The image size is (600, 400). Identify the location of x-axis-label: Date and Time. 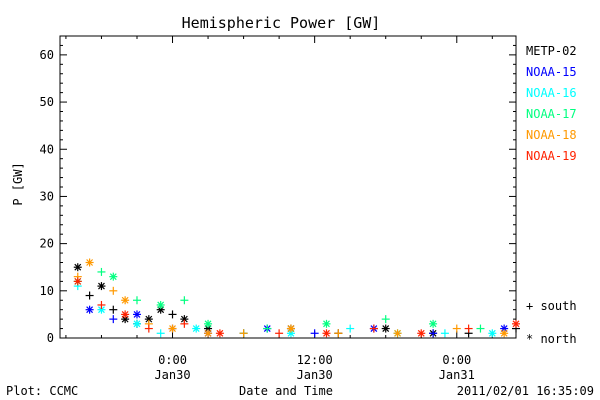
(286, 391).